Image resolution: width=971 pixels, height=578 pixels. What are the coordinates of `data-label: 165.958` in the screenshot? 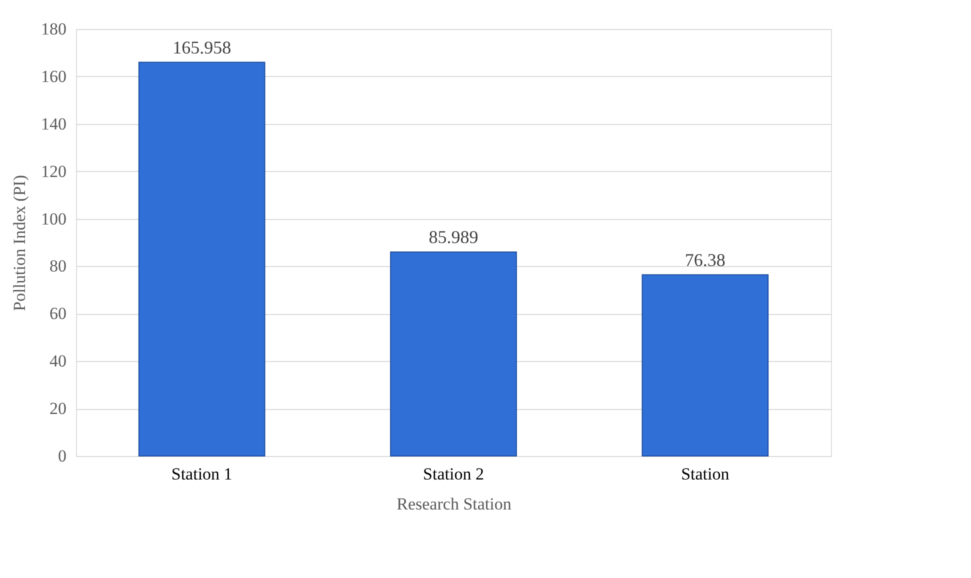 It's located at (202, 47).